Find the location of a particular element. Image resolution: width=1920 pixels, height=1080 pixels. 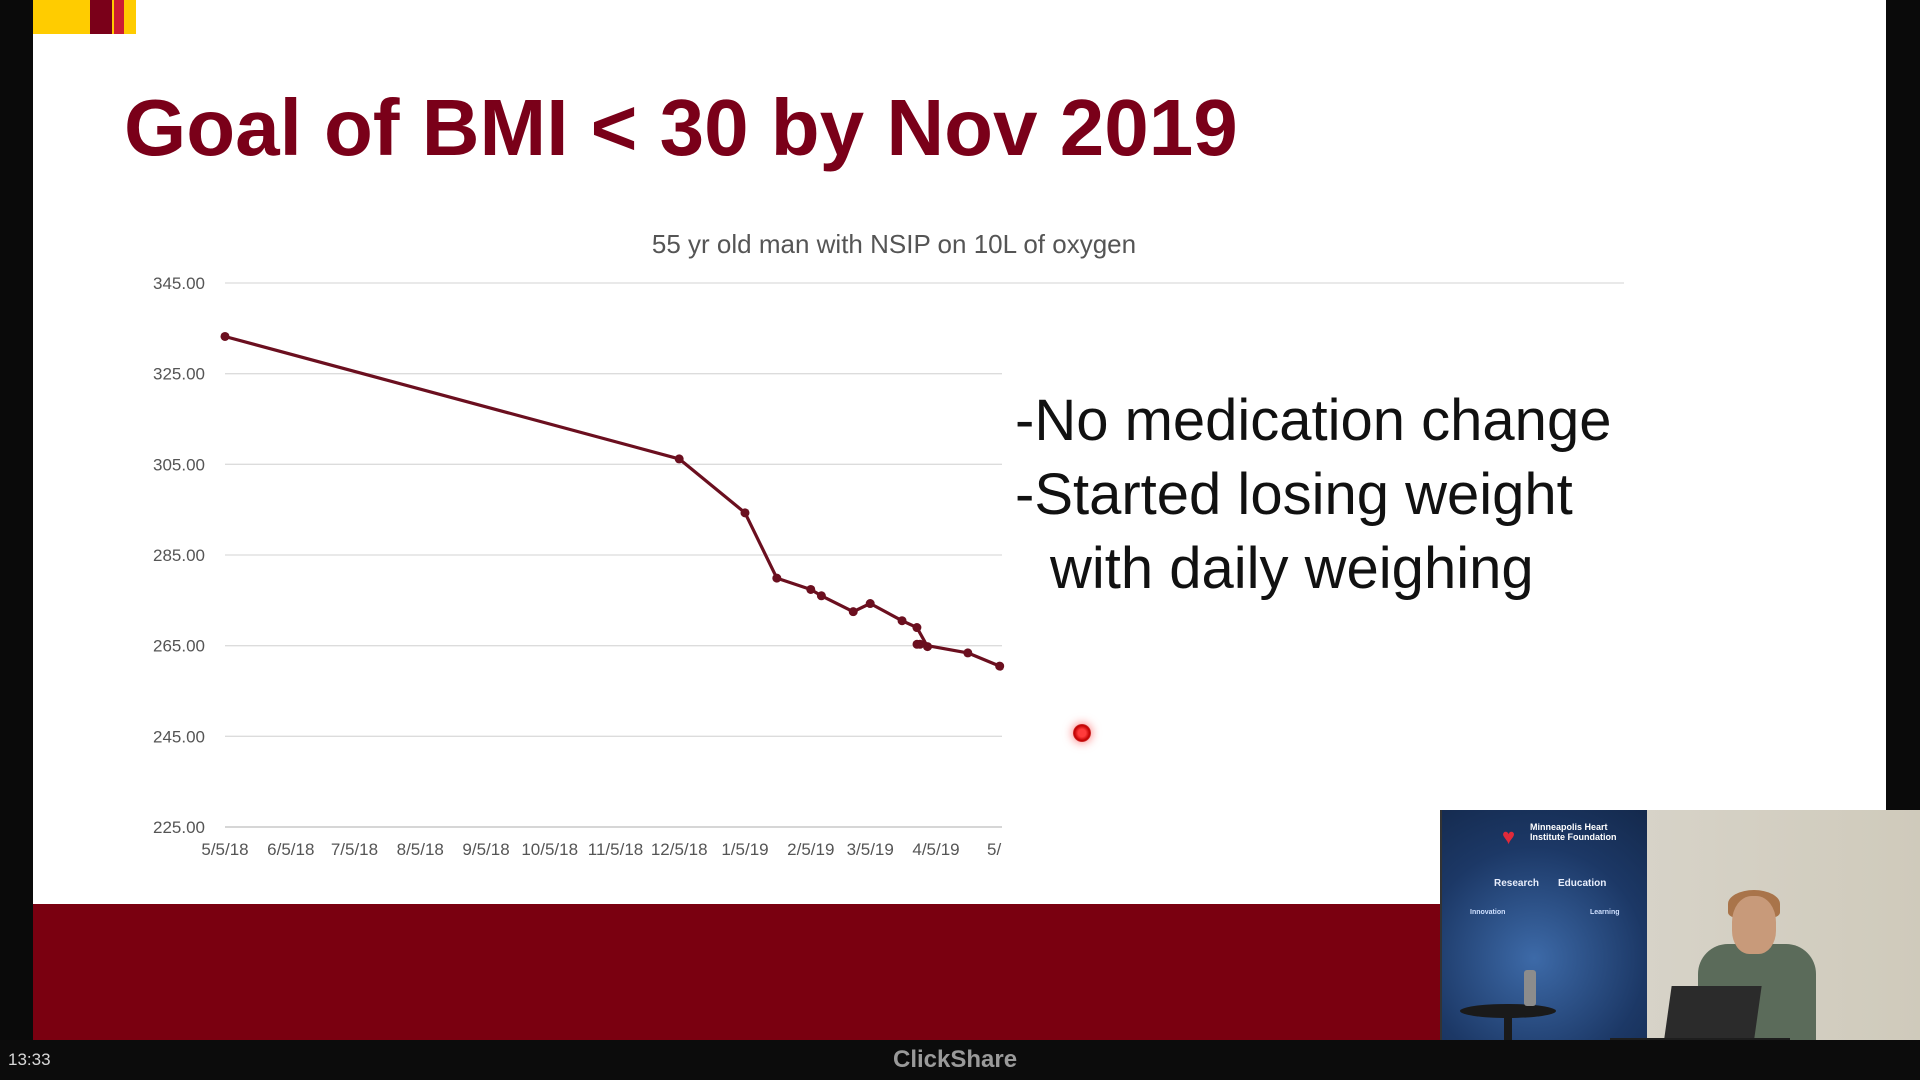

laptop is located at coordinates (1713, 1012).